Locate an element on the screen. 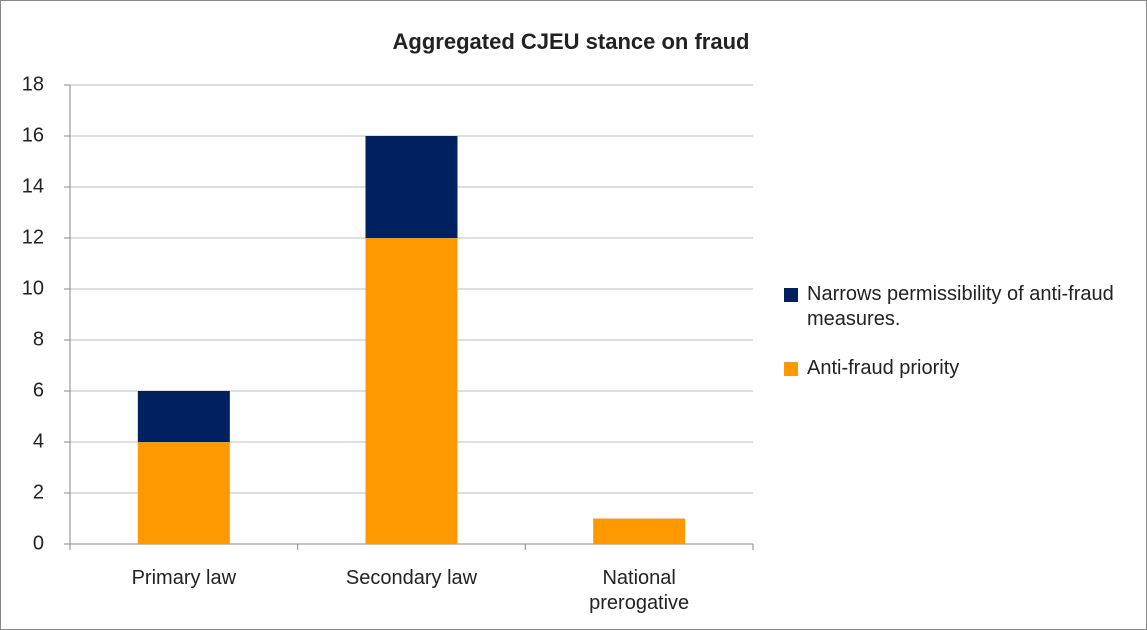 This screenshot has height=630, width=1147. x-tick-label: Primary law is located at coordinates (184, 578).